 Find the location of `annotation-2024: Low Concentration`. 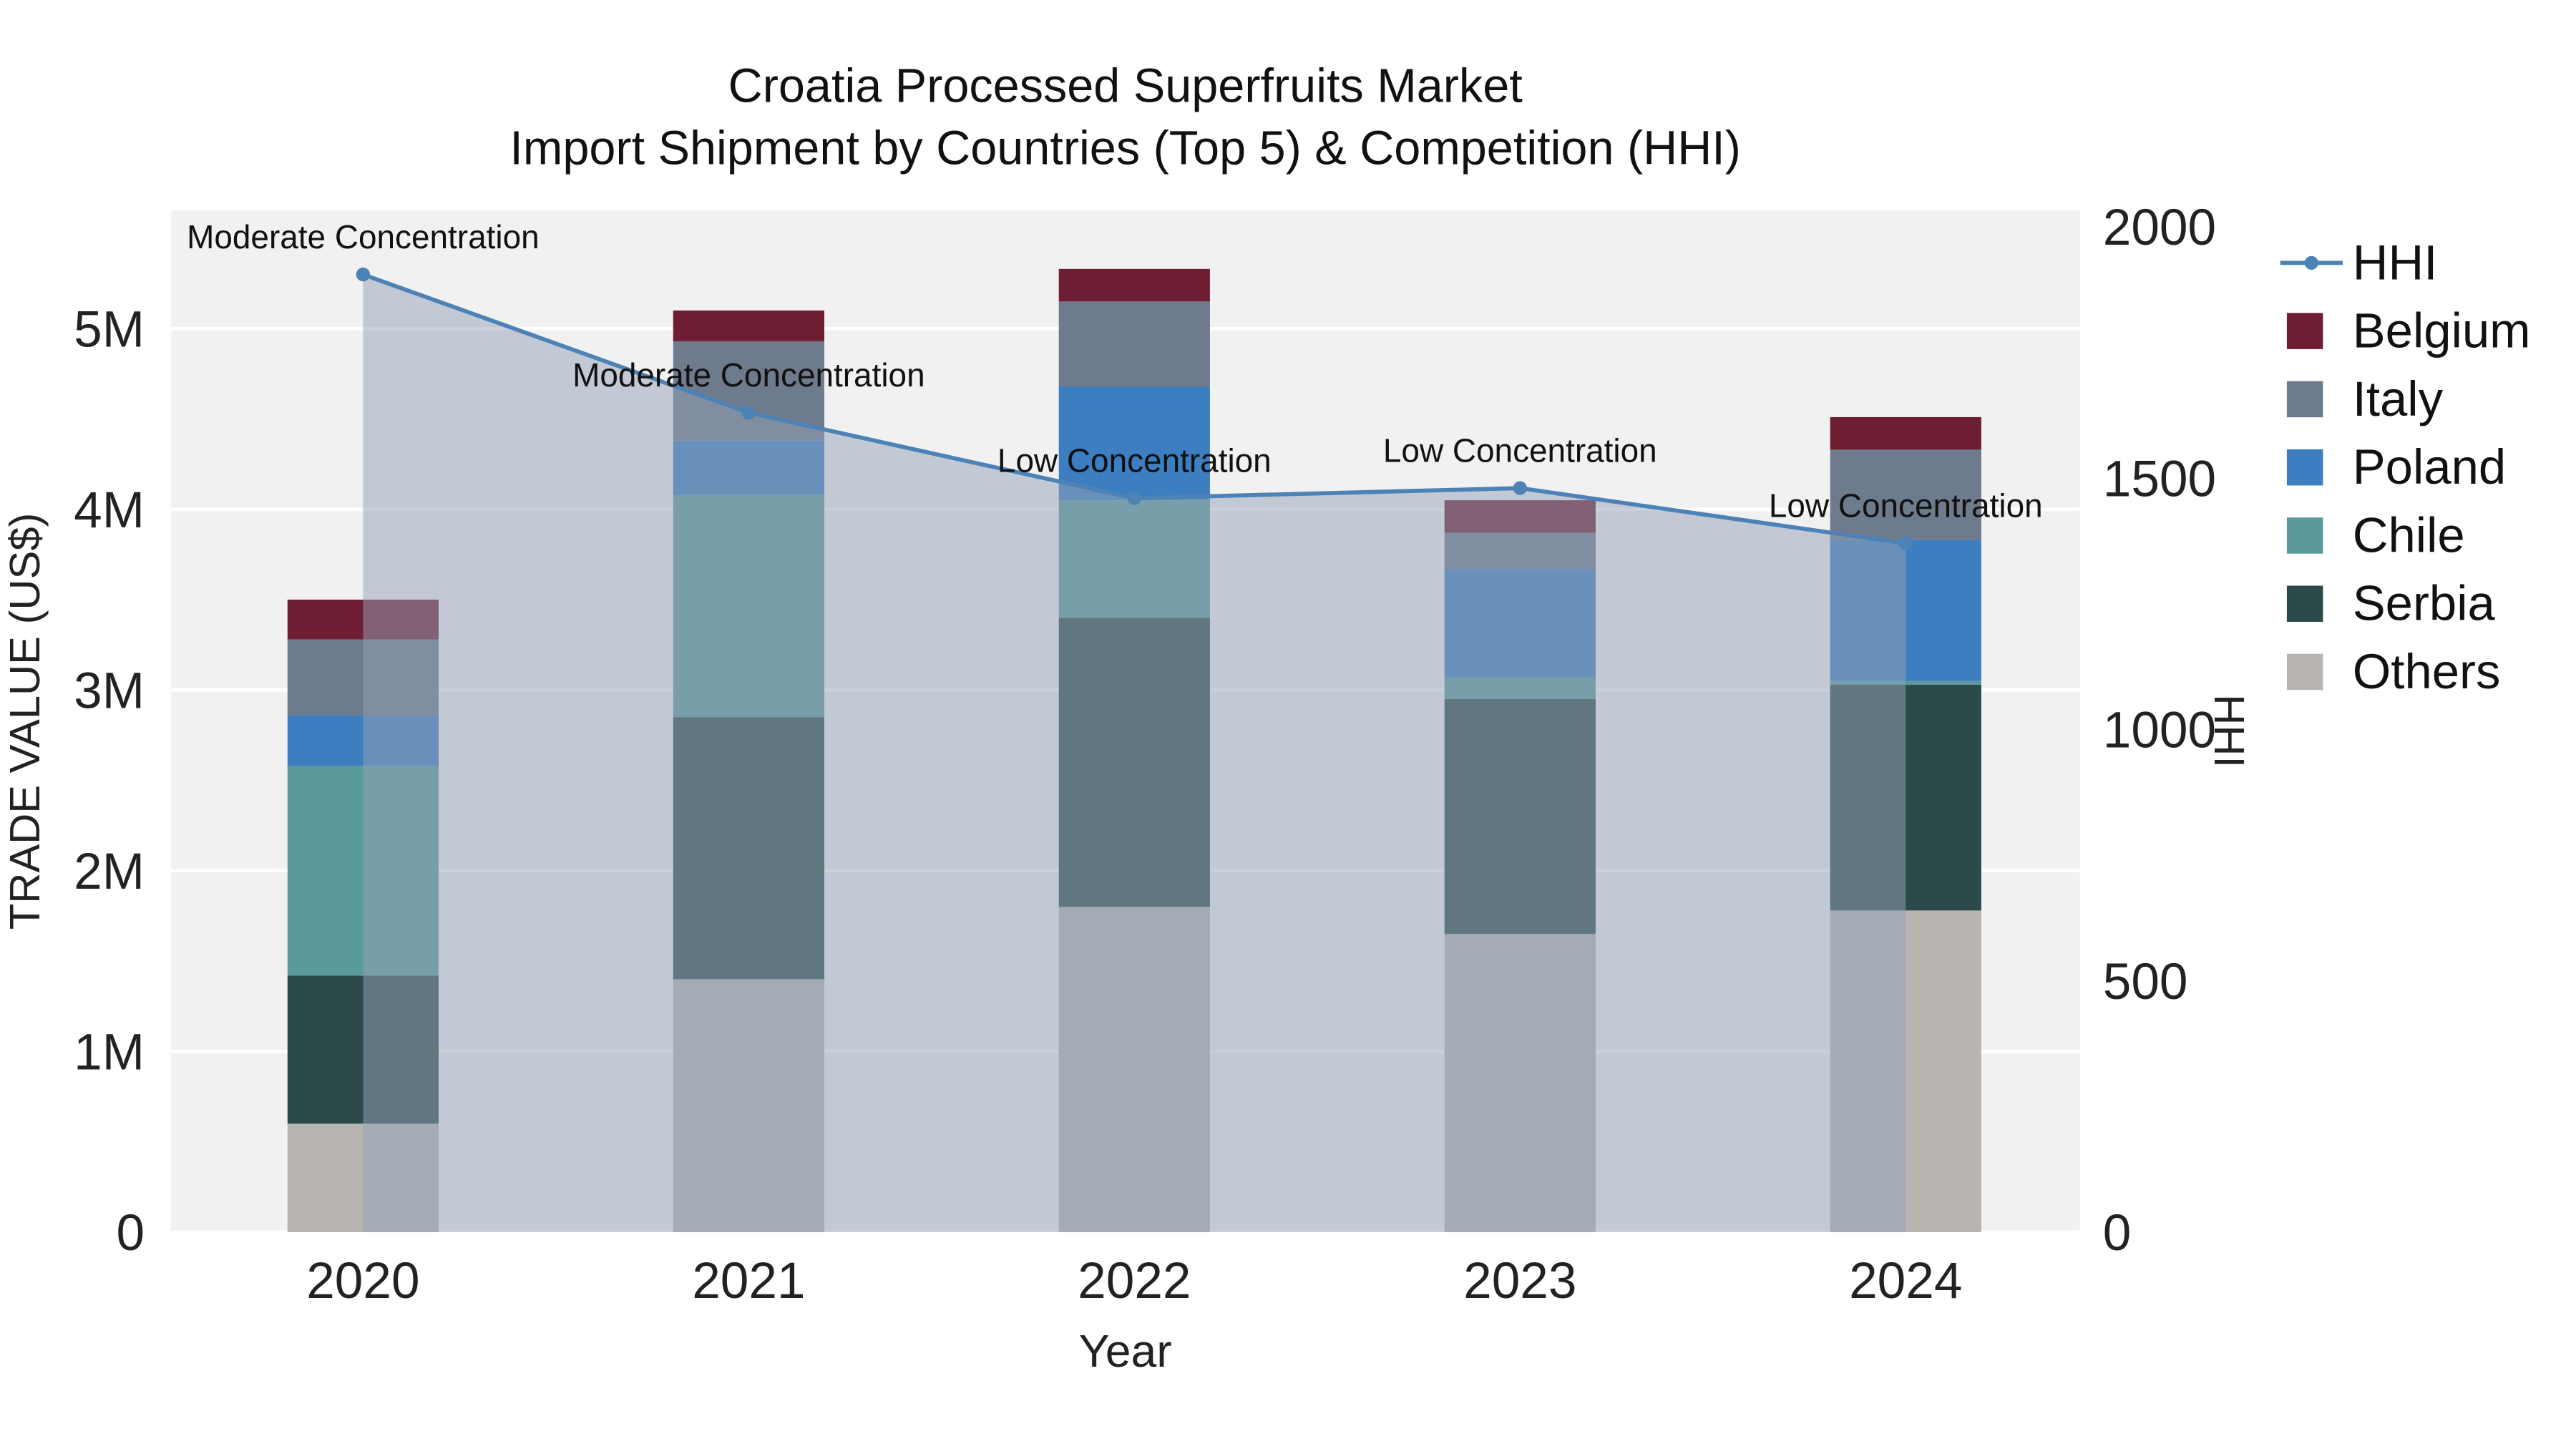

annotation-2024: Low Concentration is located at coordinates (1906, 506).